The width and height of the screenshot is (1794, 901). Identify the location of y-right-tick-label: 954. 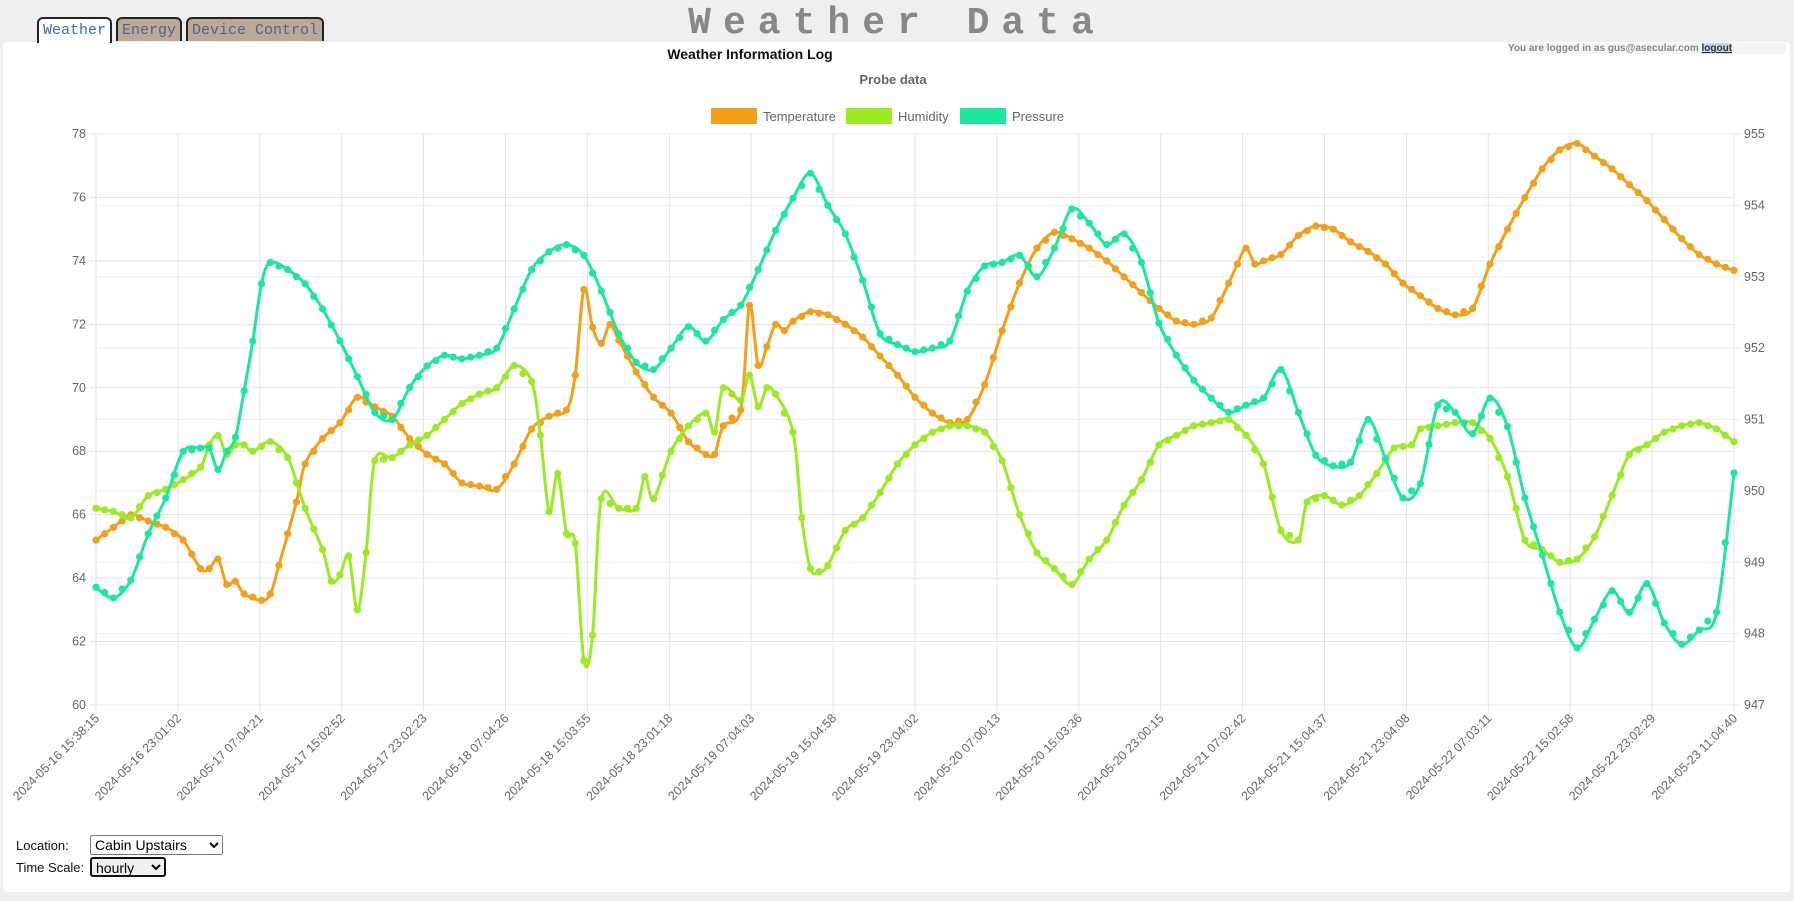
(1754, 205).